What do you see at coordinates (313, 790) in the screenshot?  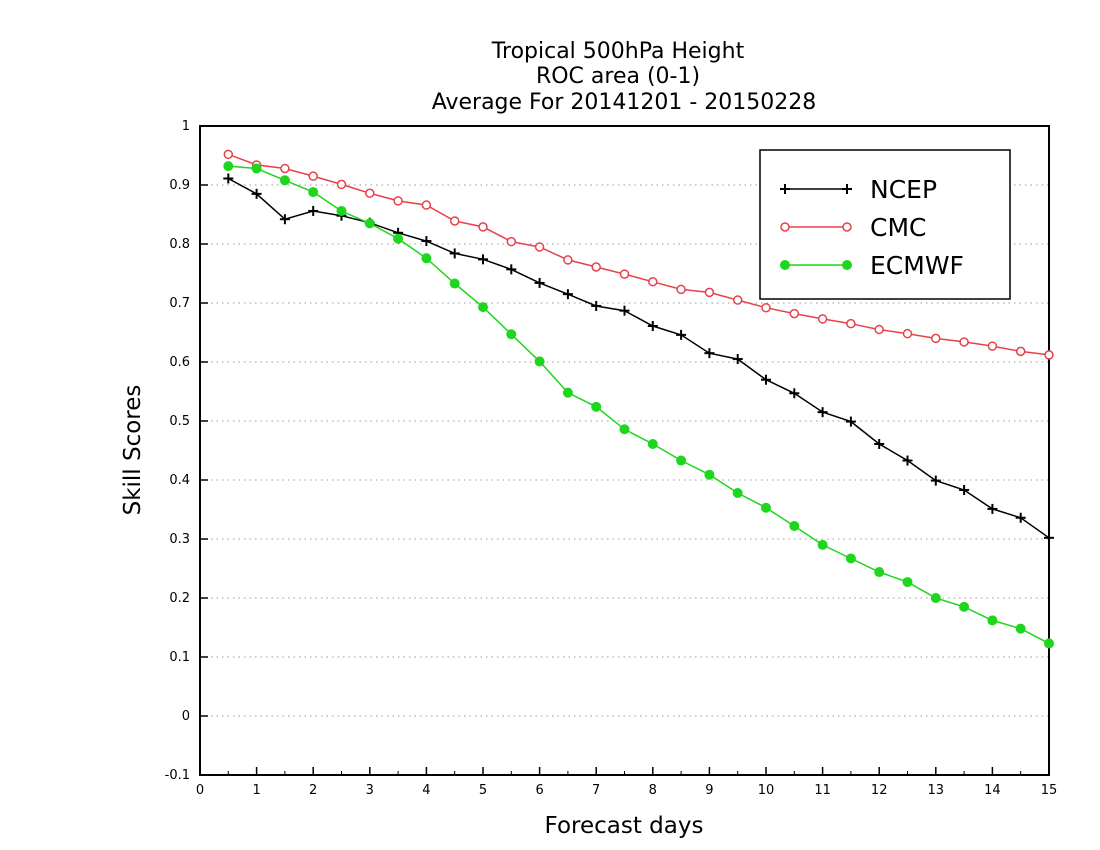 I see `x-tick-label: 2` at bounding box center [313, 790].